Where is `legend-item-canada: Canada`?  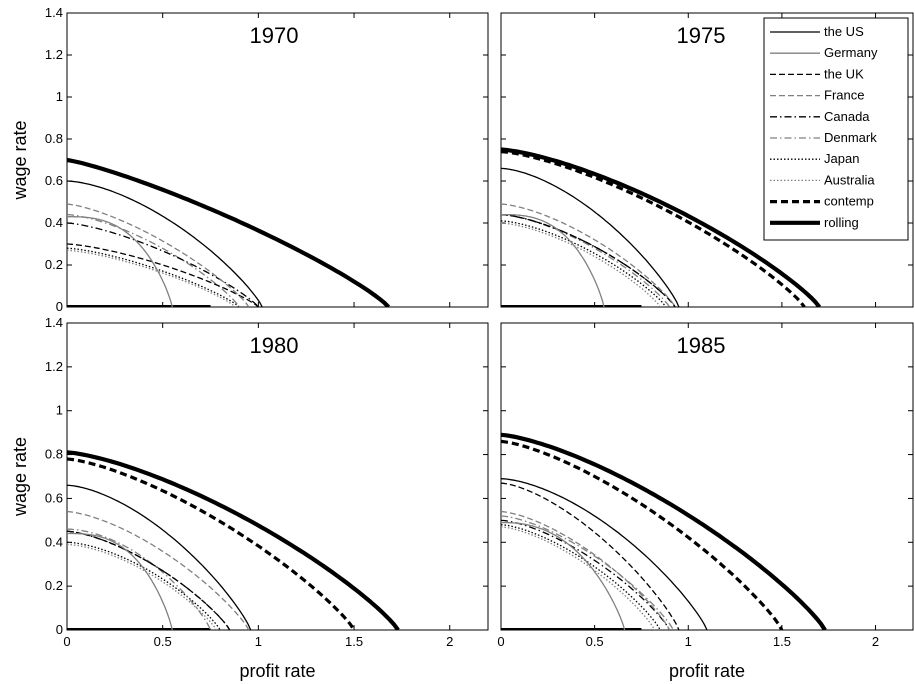
legend-item-canada: Canada is located at coordinates (820, 116).